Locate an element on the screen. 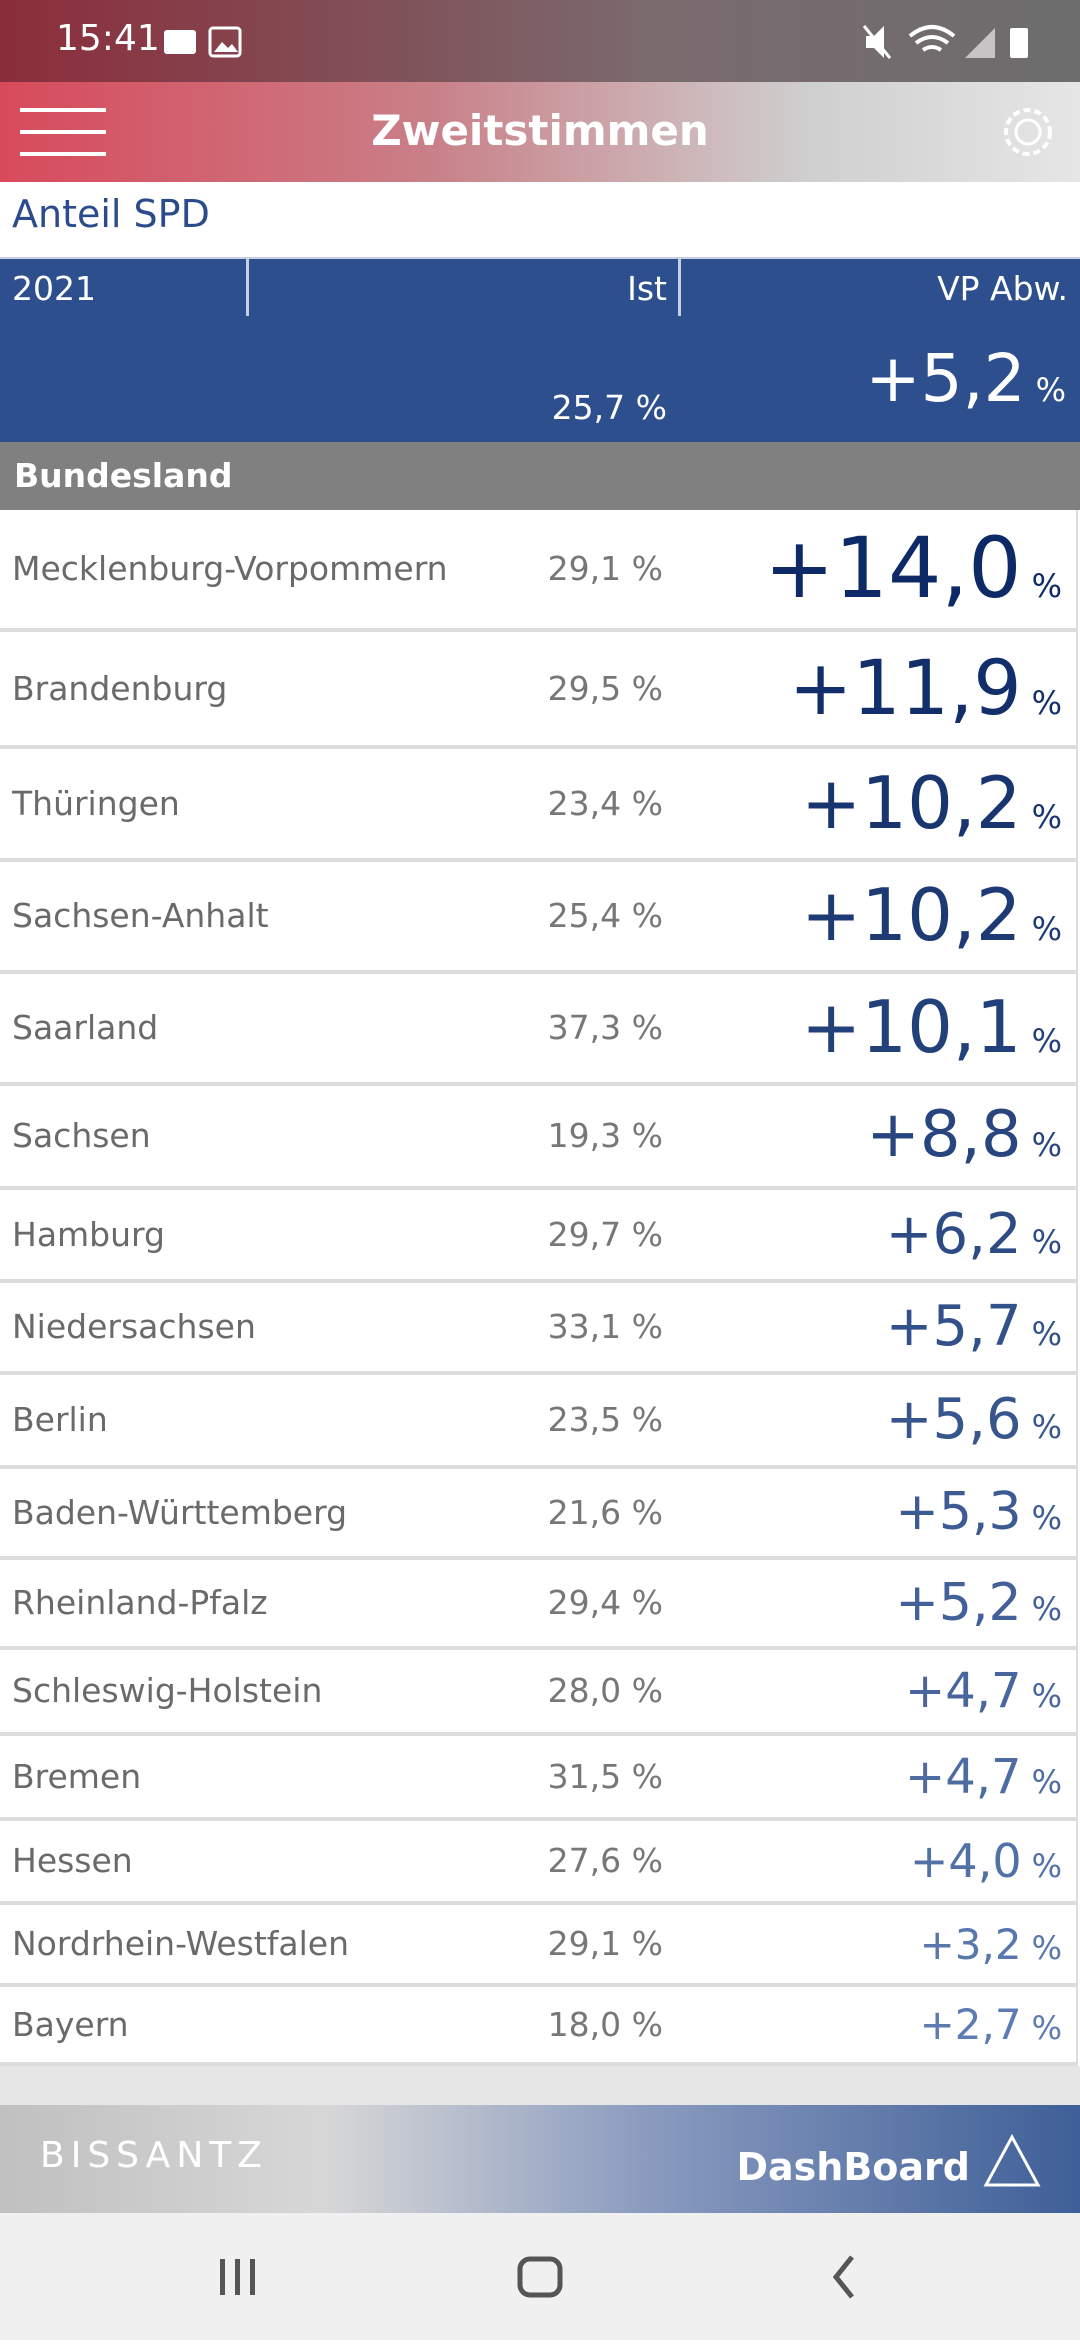  deviation-value: +5,7 is located at coordinates (953, 1327).